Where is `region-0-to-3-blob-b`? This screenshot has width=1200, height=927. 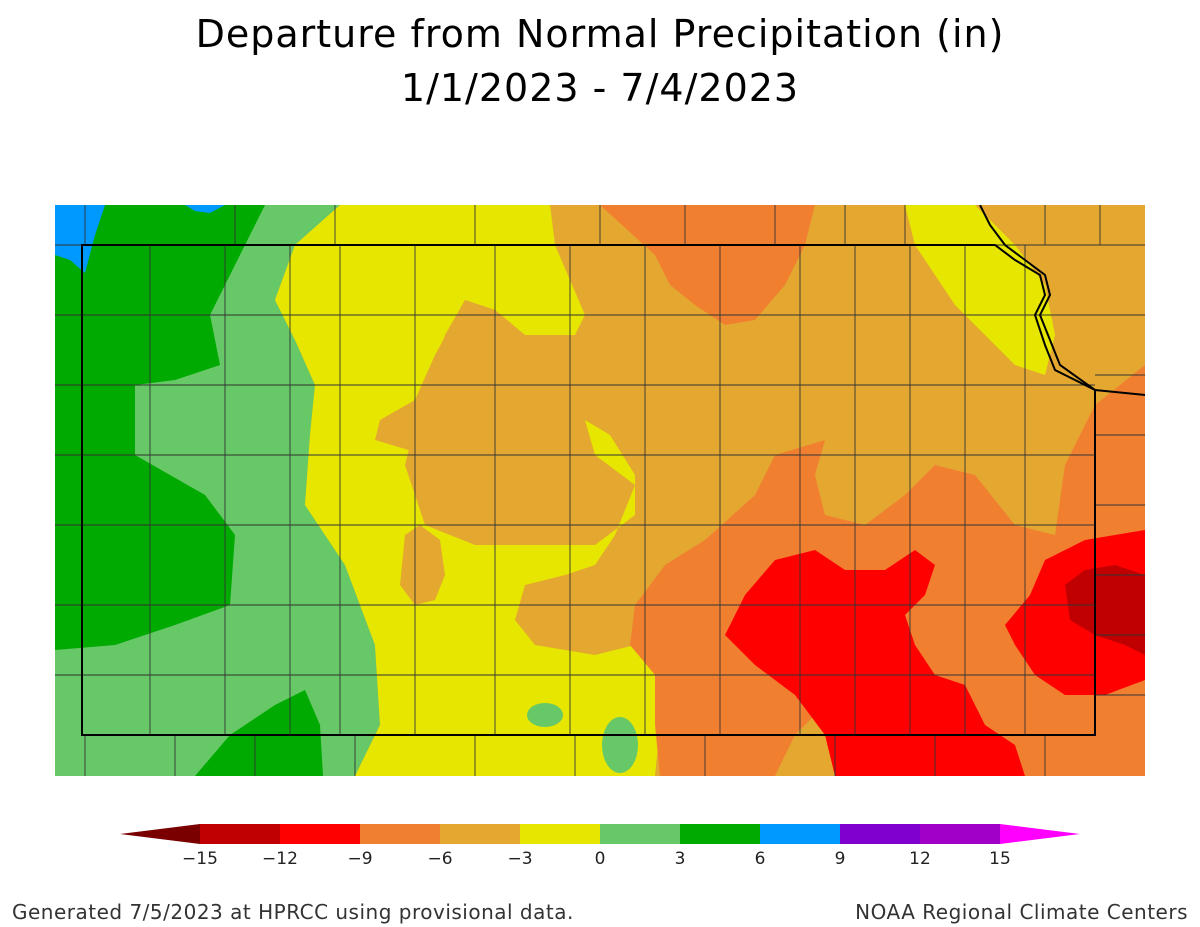
region-0-to-3-blob-b is located at coordinates (620, 745).